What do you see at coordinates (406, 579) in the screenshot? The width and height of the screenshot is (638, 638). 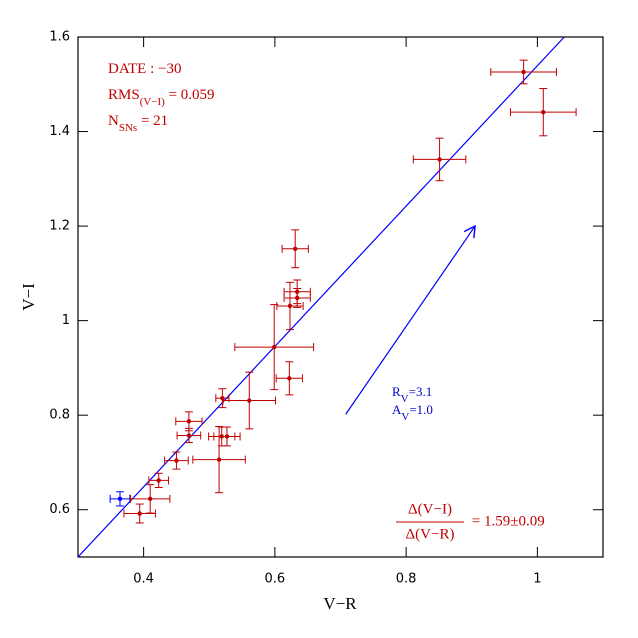 I see `x-tick-label: 0.8` at bounding box center [406, 579].